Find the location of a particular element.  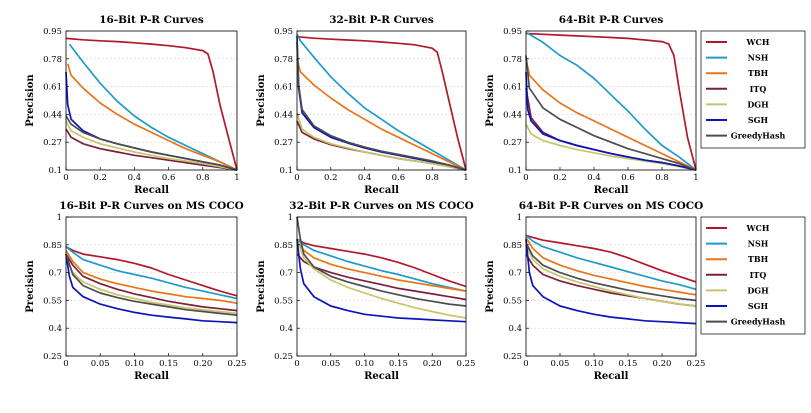

chart-title: 64-Bit P-R Curves is located at coordinates (611, 20).